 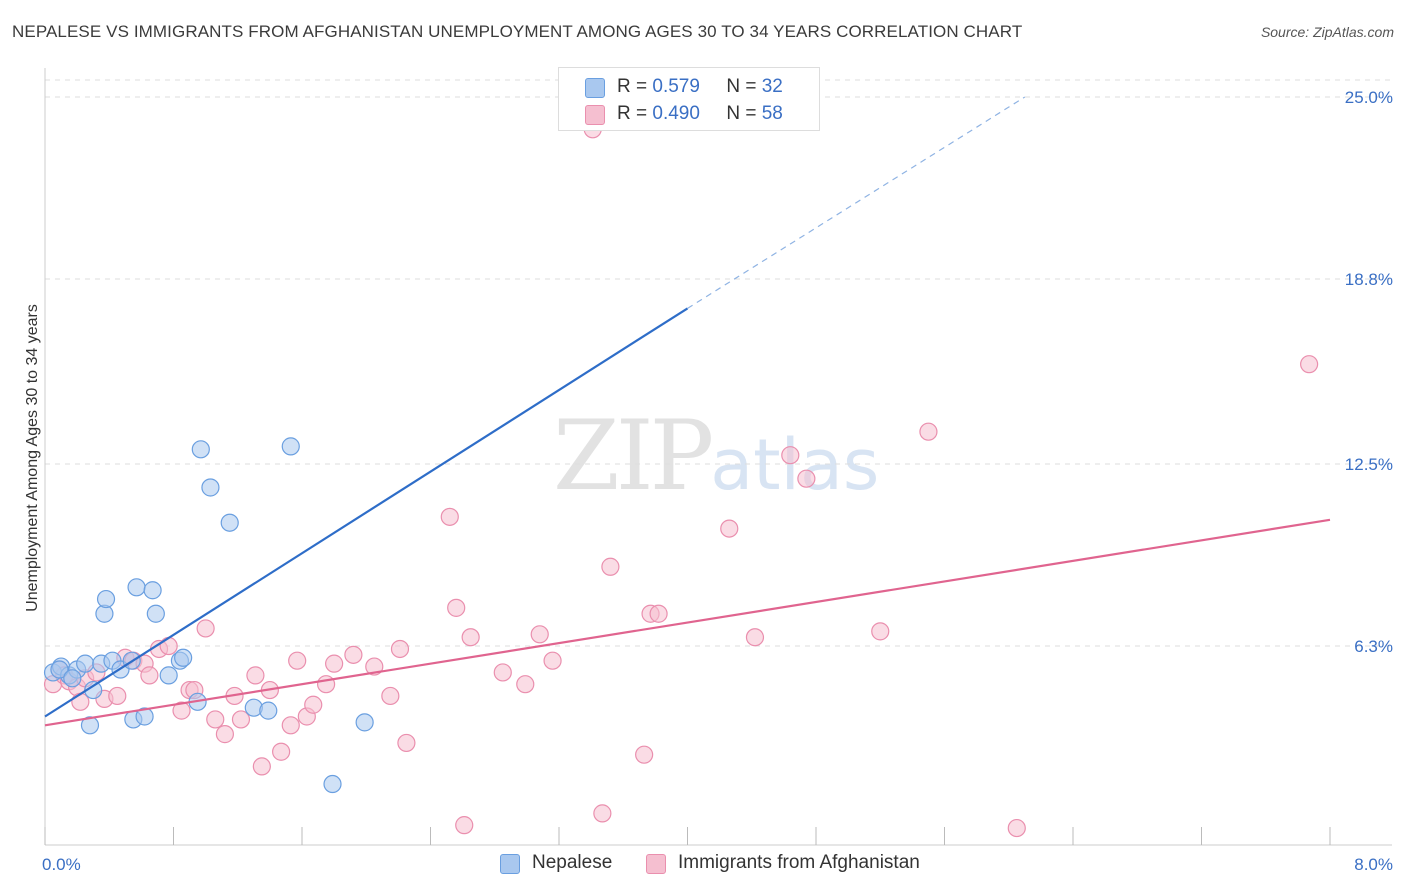 I want to click on bottom-legend-label-nepalese: Nepalese, so click(x=572, y=862).